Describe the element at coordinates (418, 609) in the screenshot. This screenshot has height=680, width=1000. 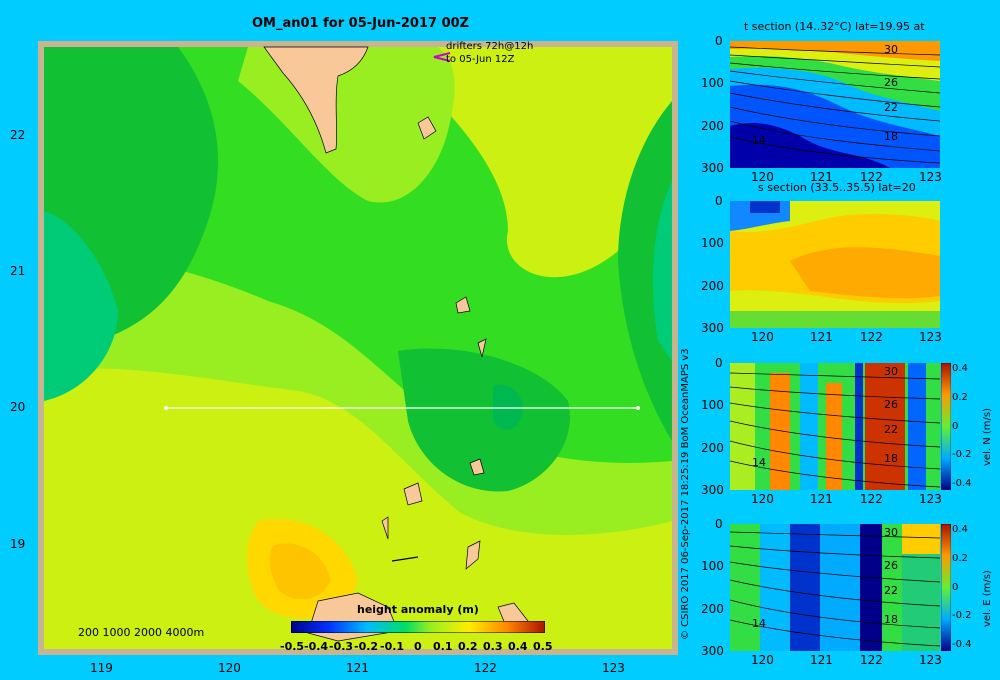
I see `colorbar-title: height anomaly (m)` at that location.